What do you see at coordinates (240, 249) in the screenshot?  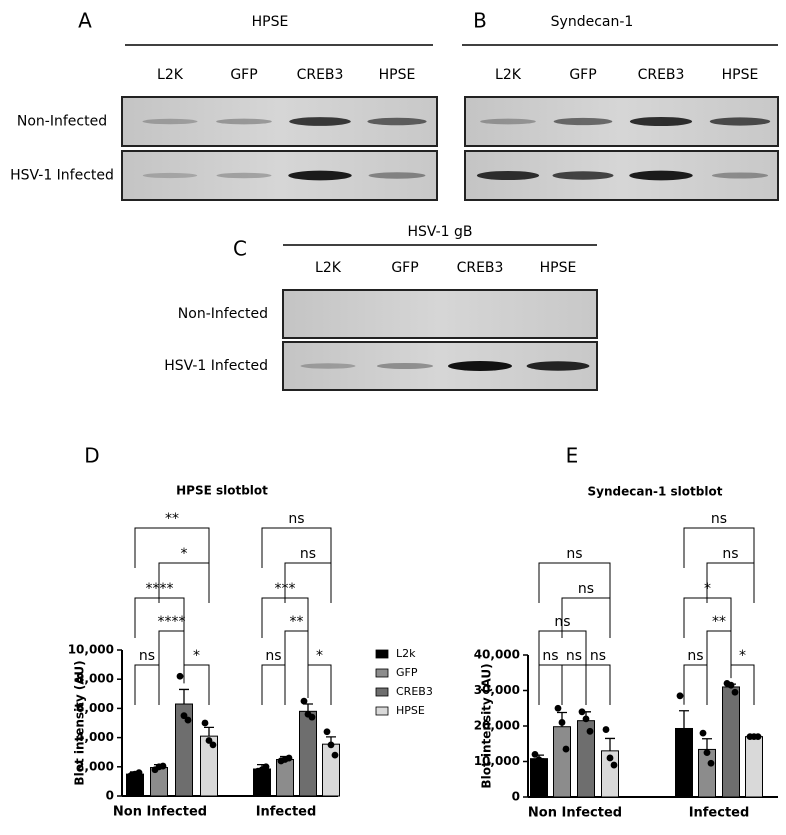 I see `panel-letter: C` at bounding box center [240, 249].